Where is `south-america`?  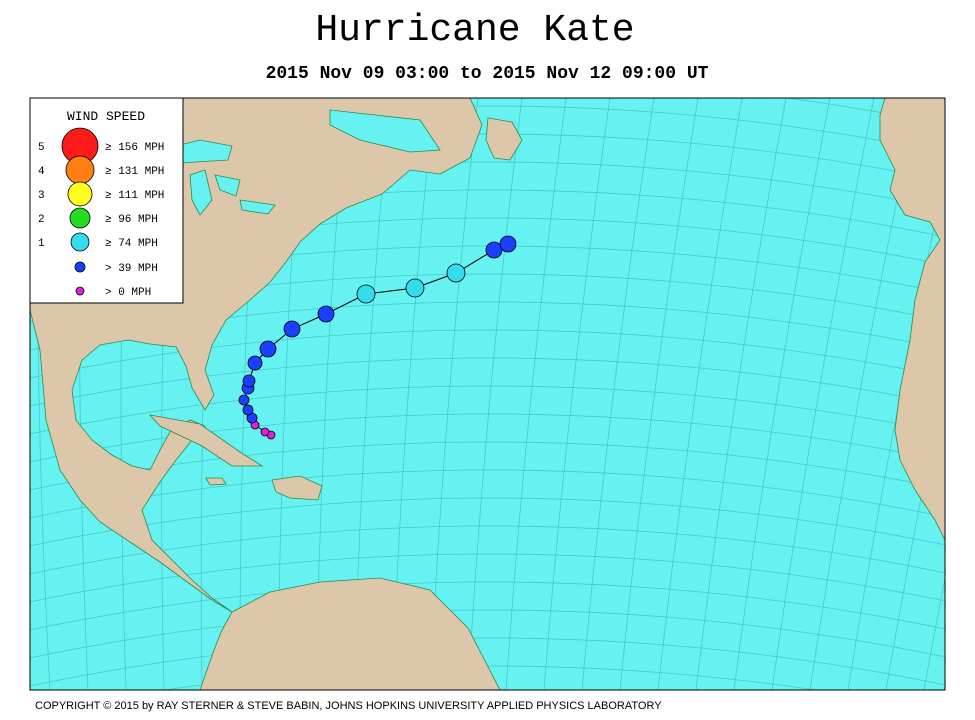 south-america is located at coordinates (350, 633).